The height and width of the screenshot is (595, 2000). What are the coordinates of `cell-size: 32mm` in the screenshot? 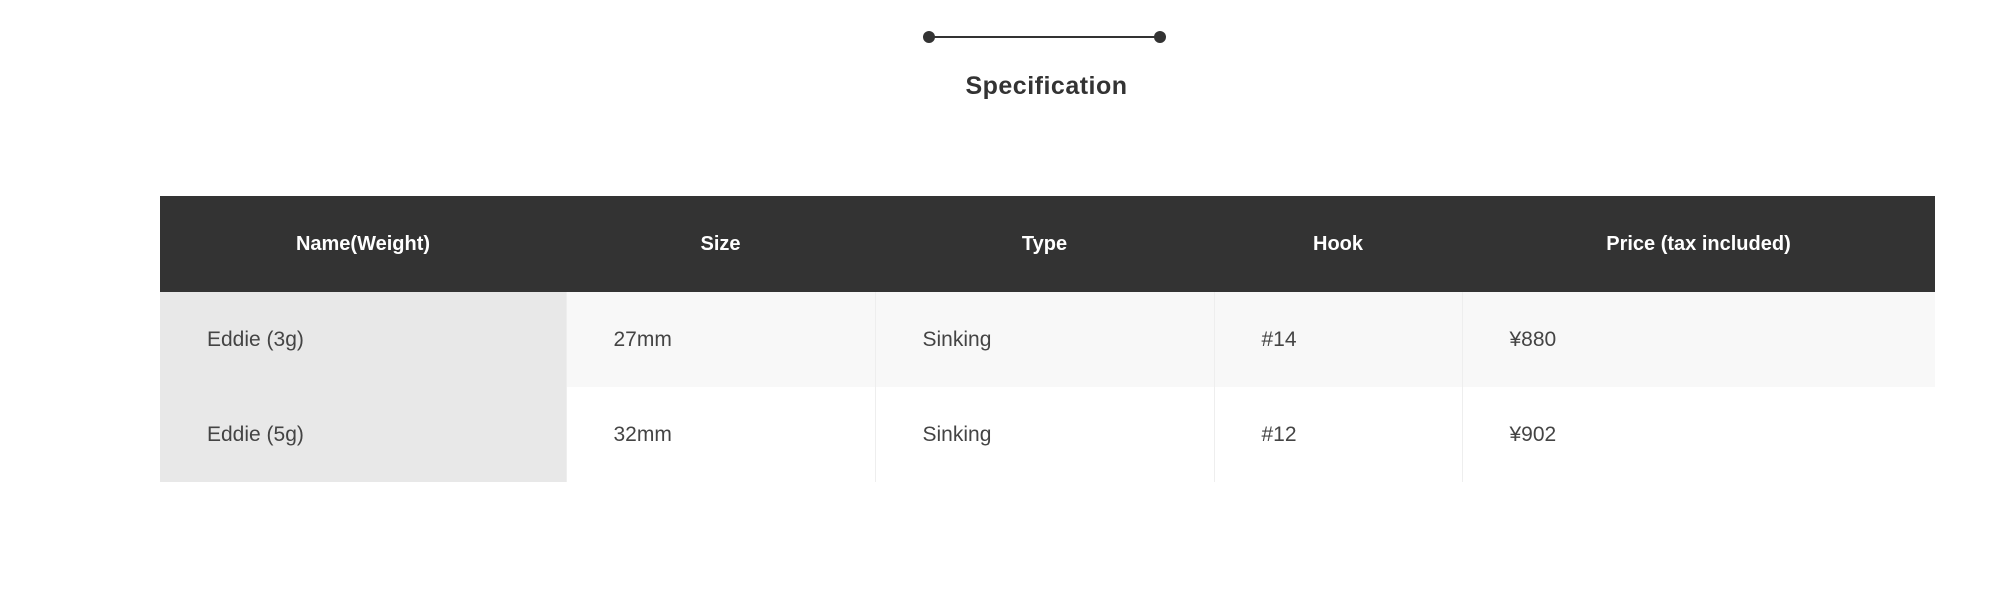 It's located at (720, 434).